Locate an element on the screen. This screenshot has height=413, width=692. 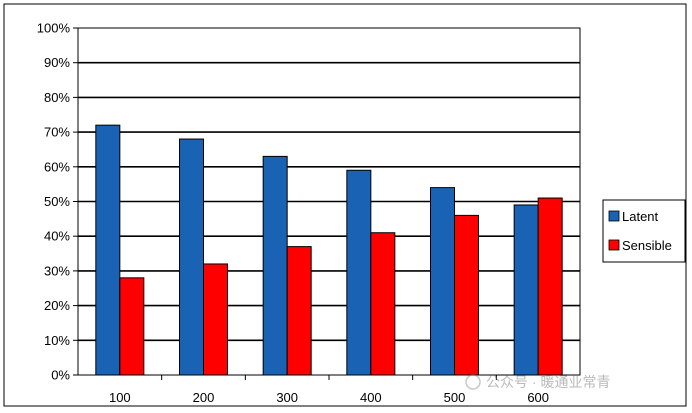
y-tick-label: 20% is located at coordinates (57, 305).